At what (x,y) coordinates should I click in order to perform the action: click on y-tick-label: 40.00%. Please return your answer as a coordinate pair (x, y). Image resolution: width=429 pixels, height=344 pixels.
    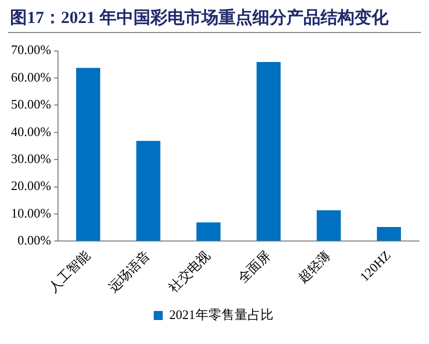
    Looking at the image, I should click on (31, 131).